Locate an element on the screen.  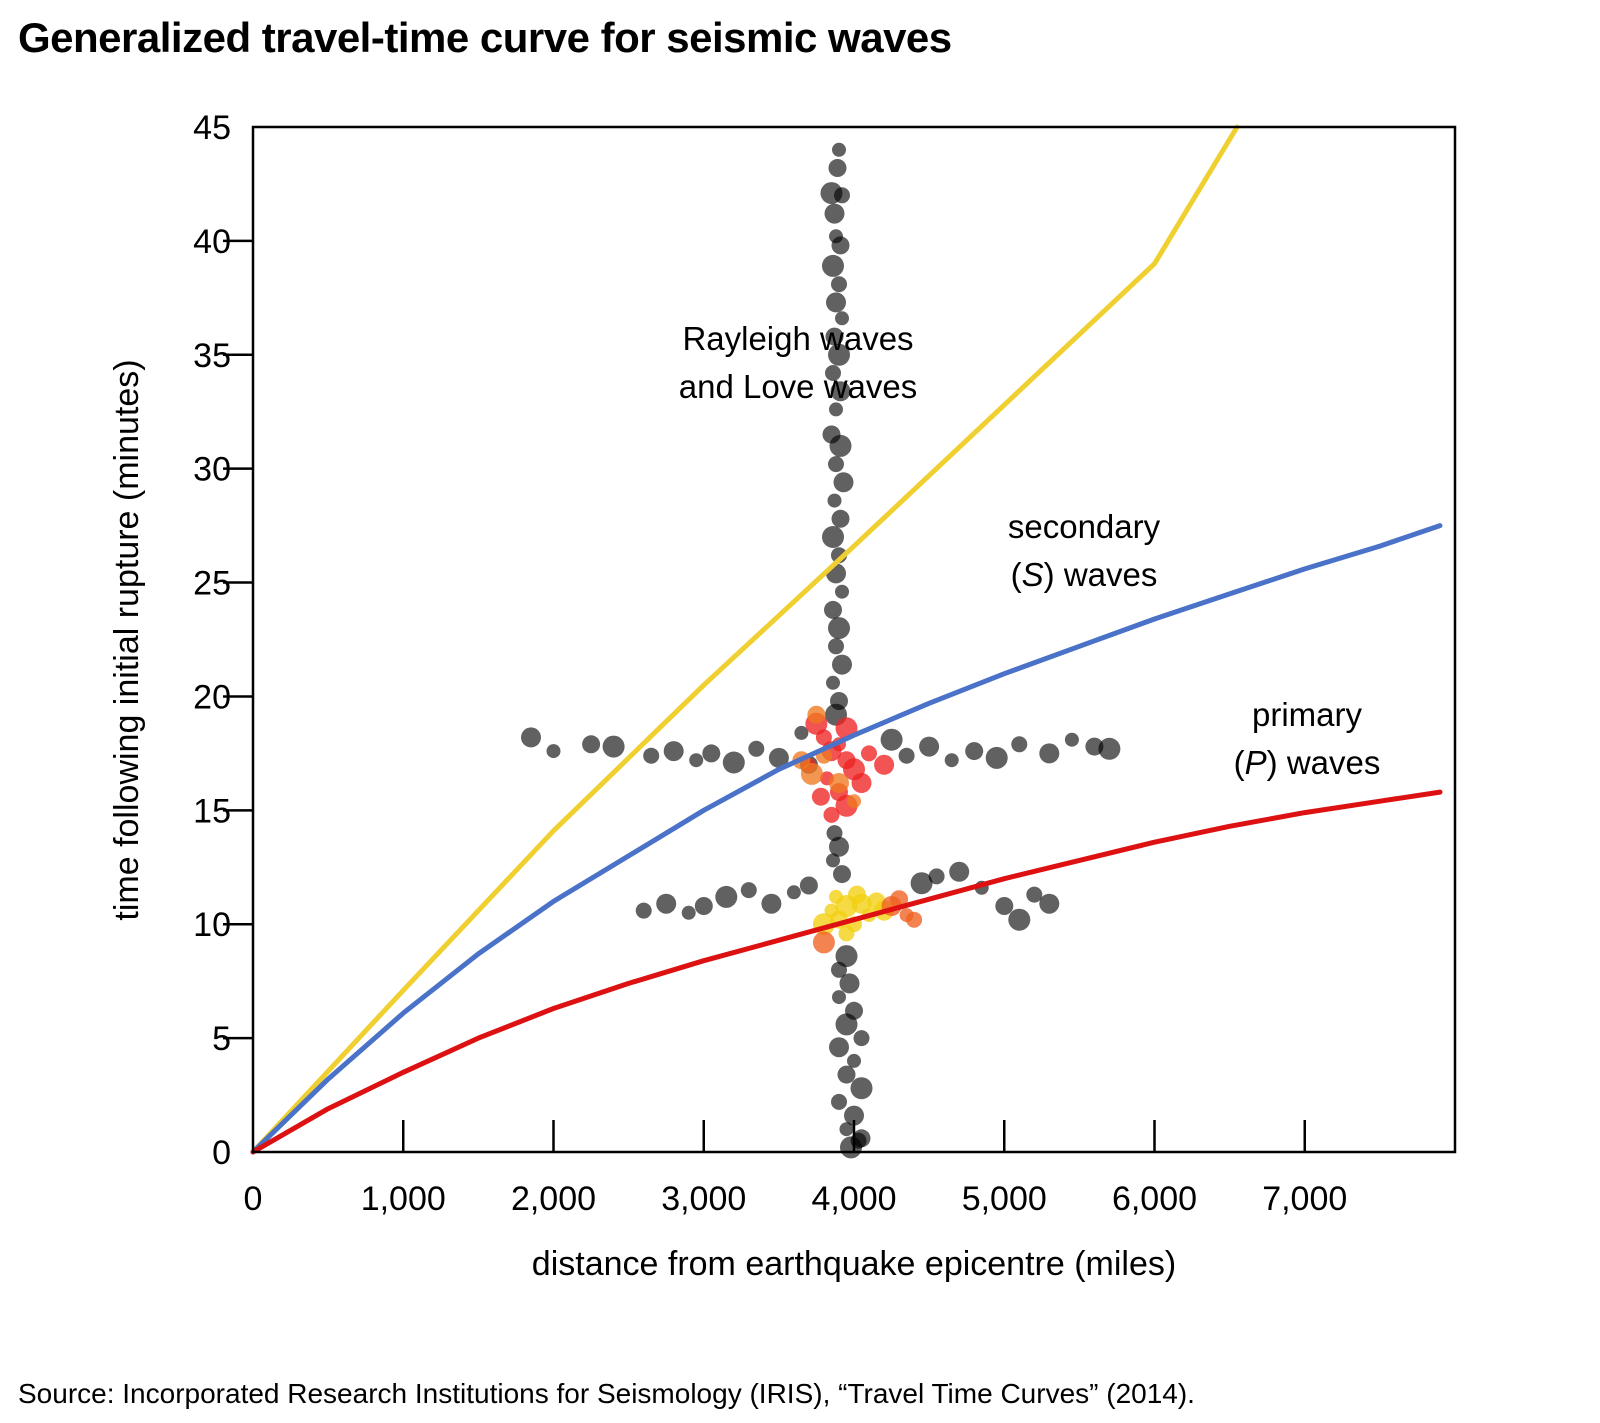
s-wave-label: secondary is located at coordinates (1084, 526).